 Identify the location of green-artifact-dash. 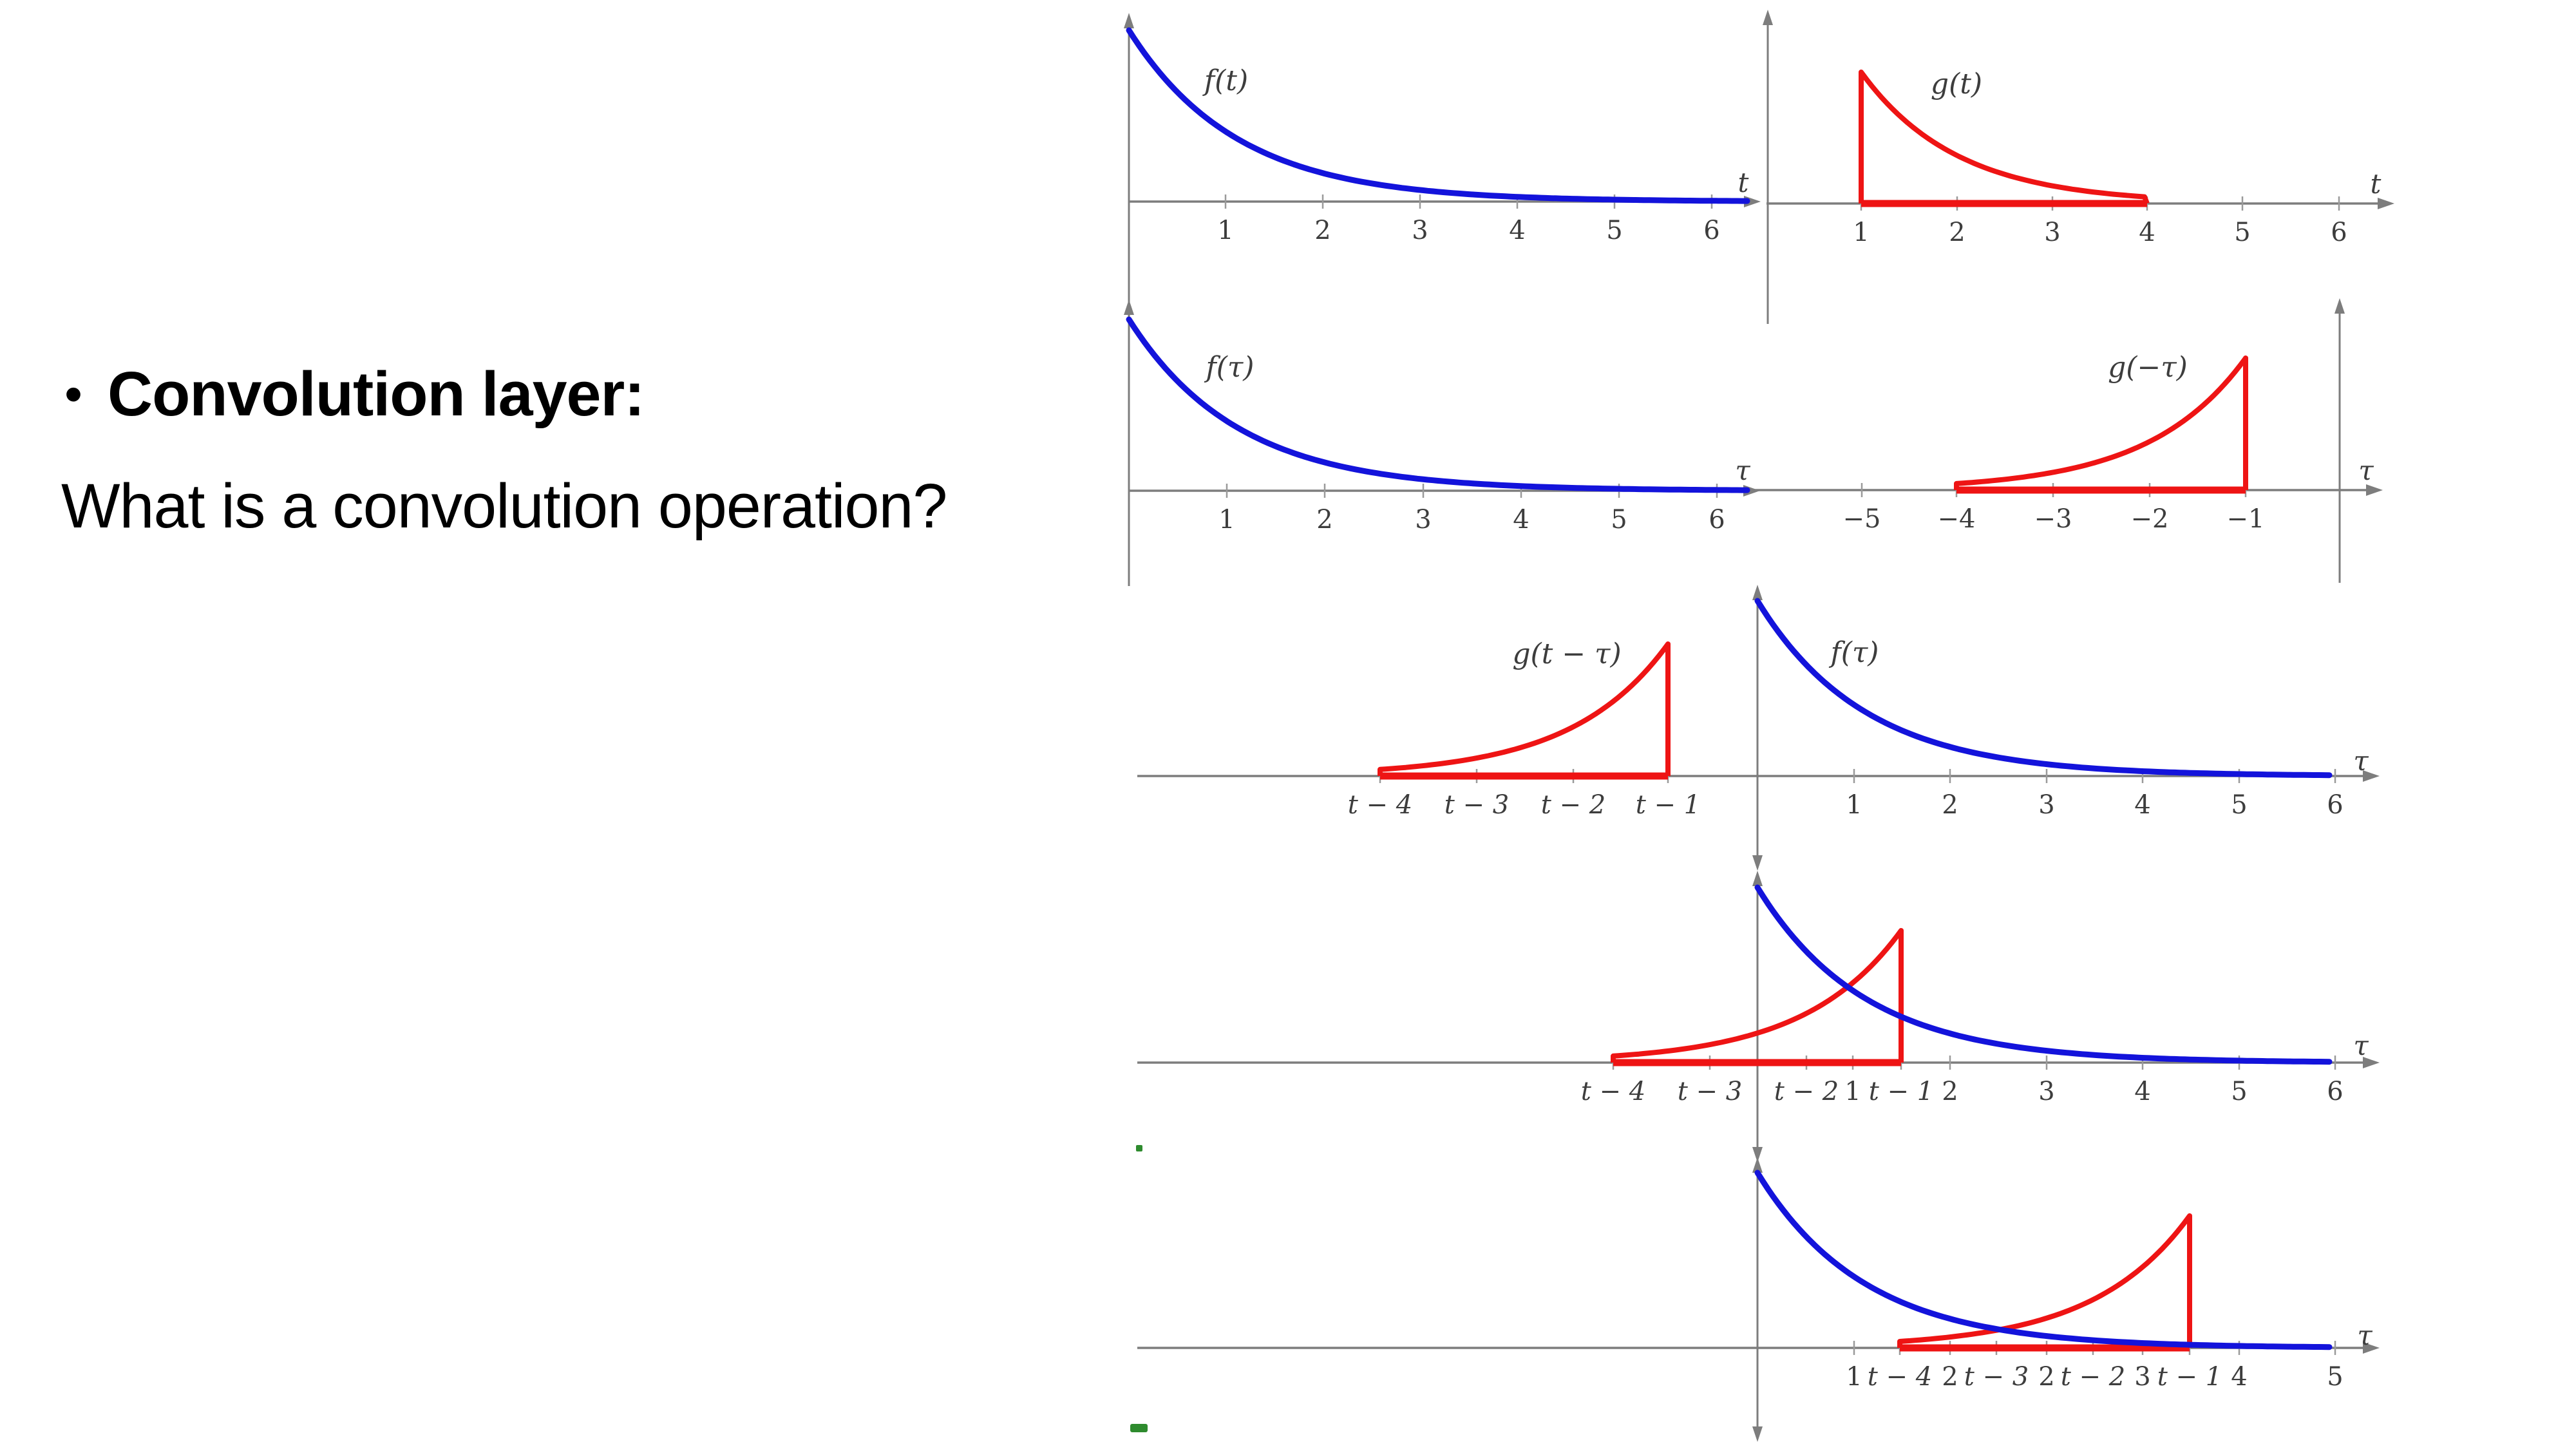
(1139, 1428).